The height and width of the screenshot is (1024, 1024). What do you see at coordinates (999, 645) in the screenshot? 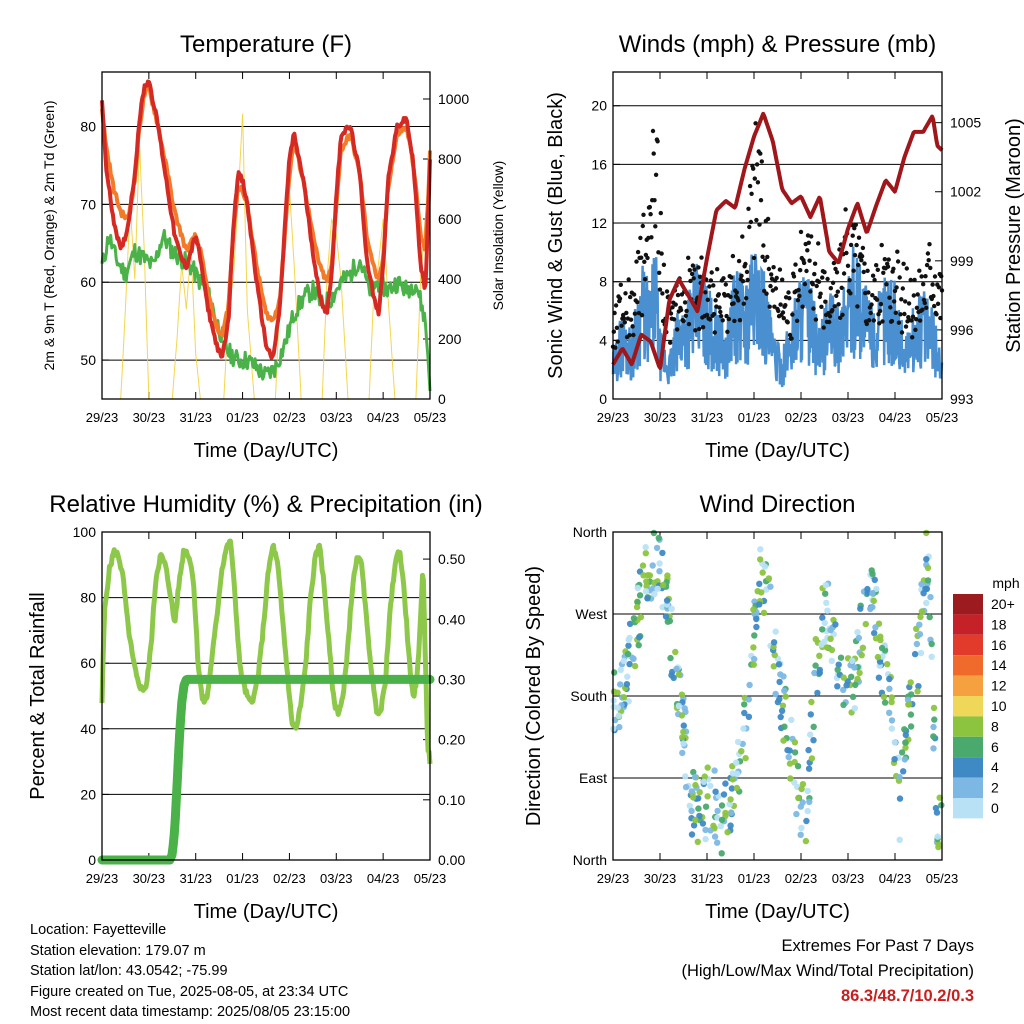
I see `legend-label: 16` at bounding box center [999, 645].